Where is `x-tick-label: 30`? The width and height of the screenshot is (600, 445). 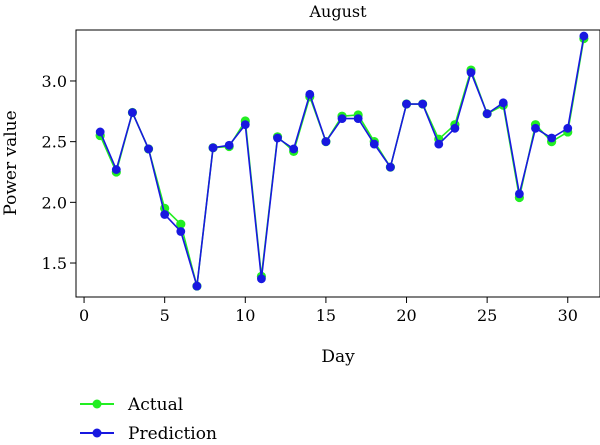 x-tick-label: 30 is located at coordinates (568, 315).